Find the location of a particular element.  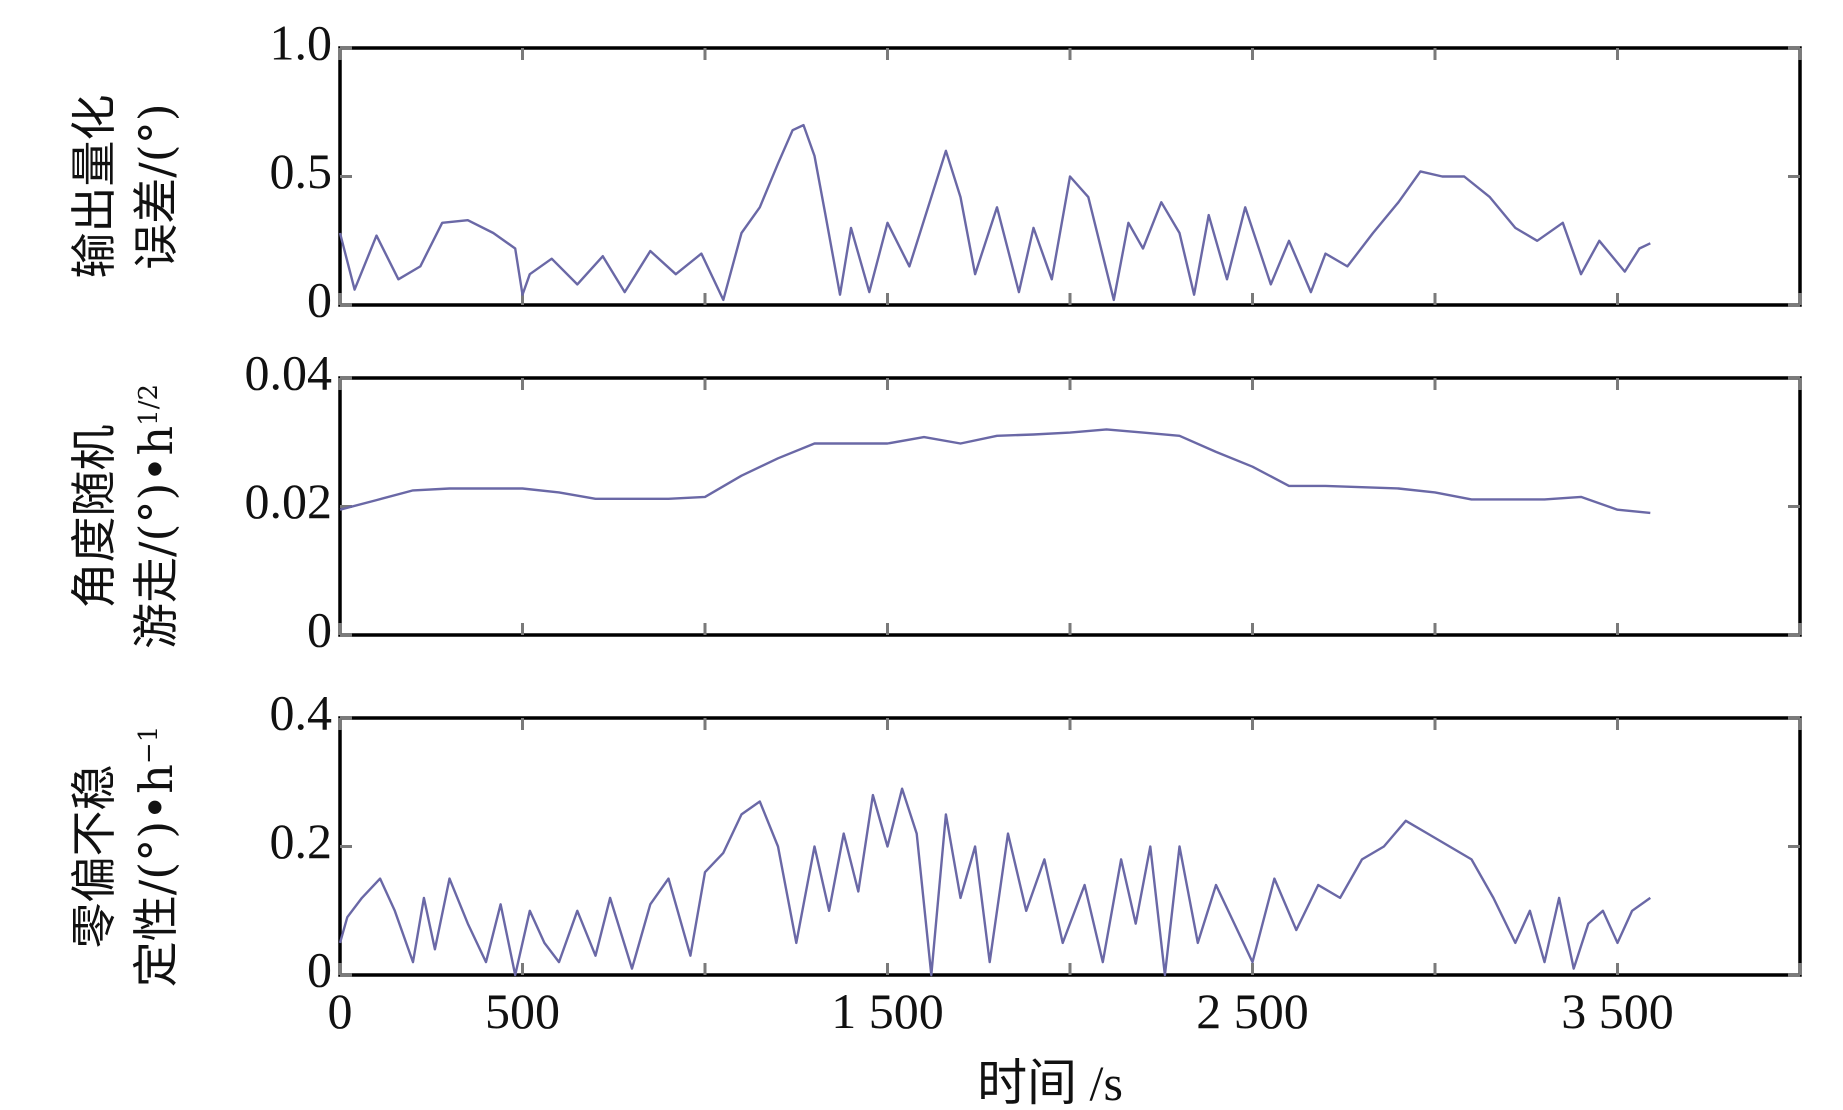

y-axis-label-exponent: 1/2 is located at coordinates (149, 405).